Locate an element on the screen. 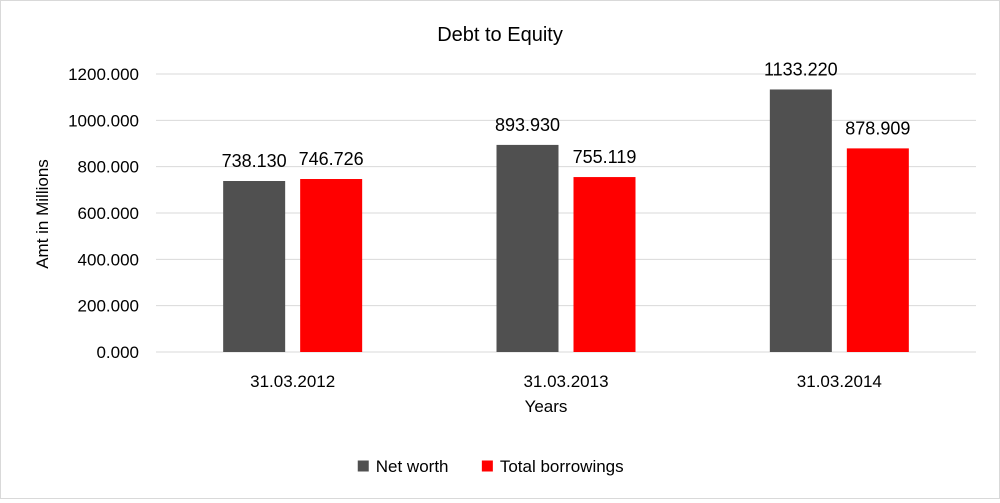  x-category-label: 31.03.2014 is located at coordinates (839, 381).